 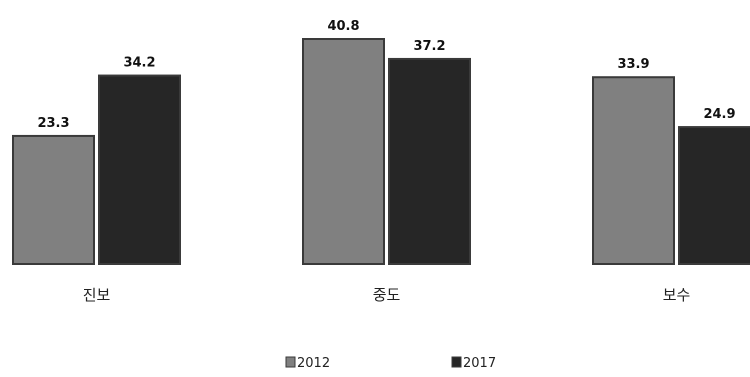 I want to click on value-label-2017-1: 37.2, so click(x=429, y=46).